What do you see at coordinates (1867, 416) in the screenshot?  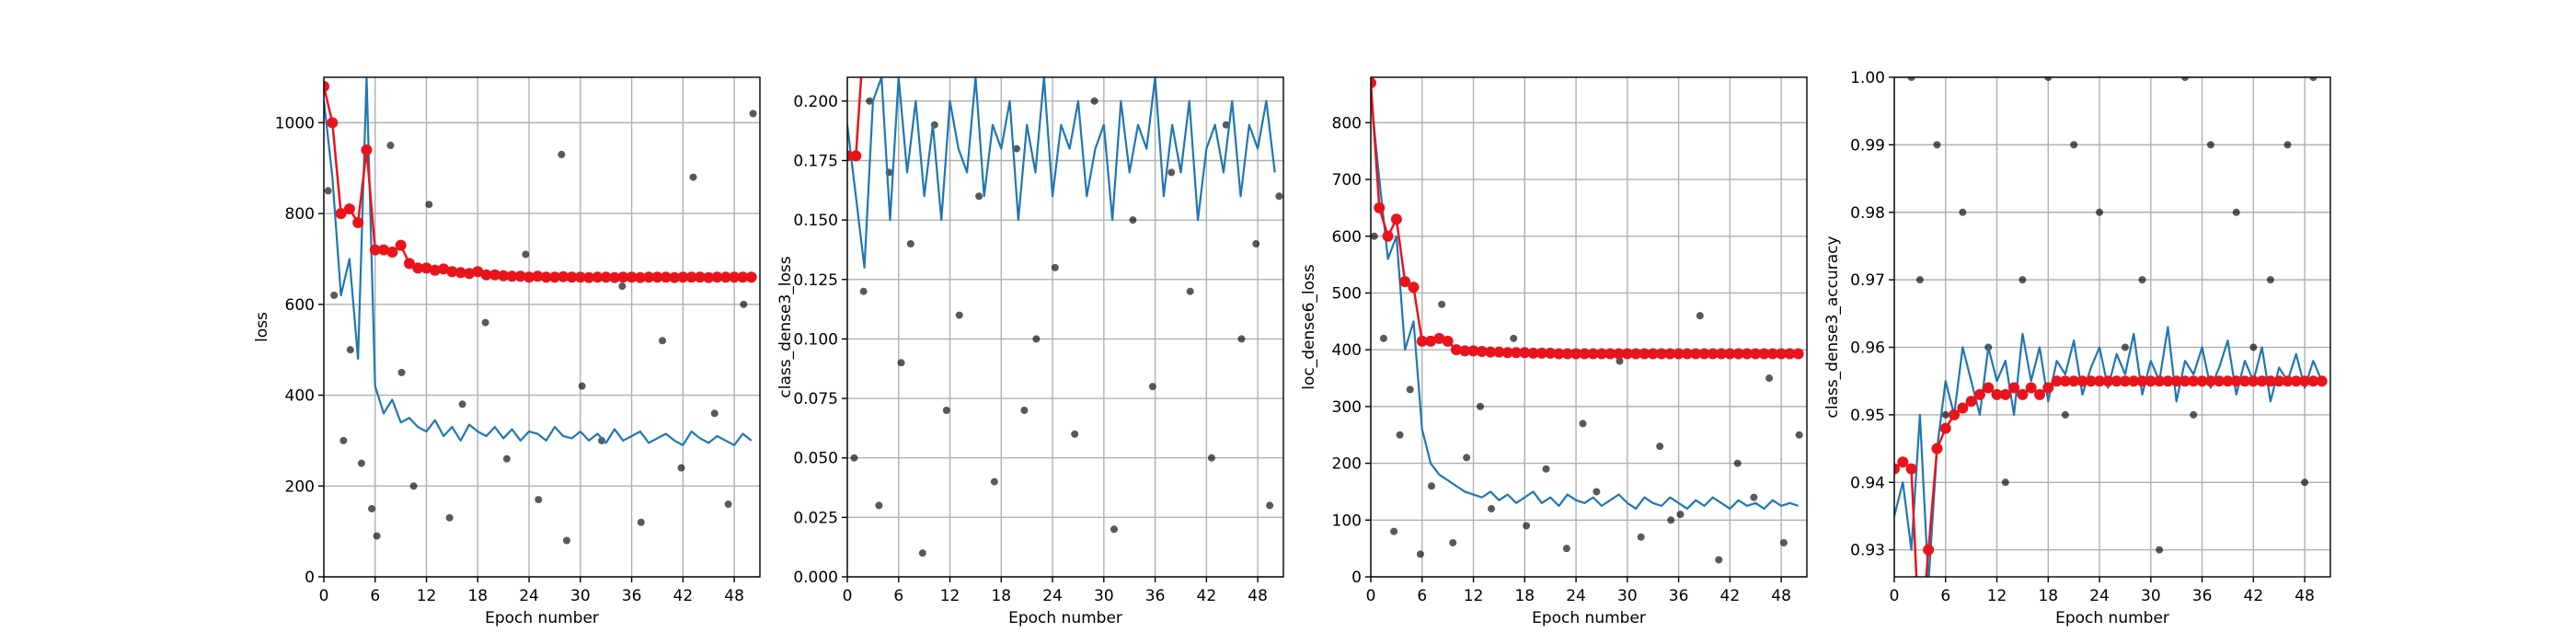 I see `y-tick-label: 0.95` at bounding box center [1867, 416].